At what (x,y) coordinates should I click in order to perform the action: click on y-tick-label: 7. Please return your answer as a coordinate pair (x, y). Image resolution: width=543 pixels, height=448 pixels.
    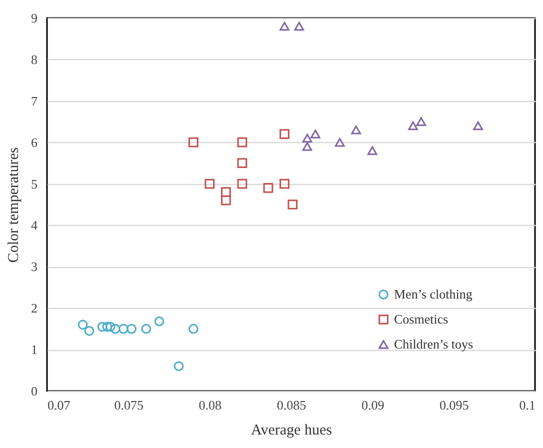
    Looking at the image, I should click on (34, 100).